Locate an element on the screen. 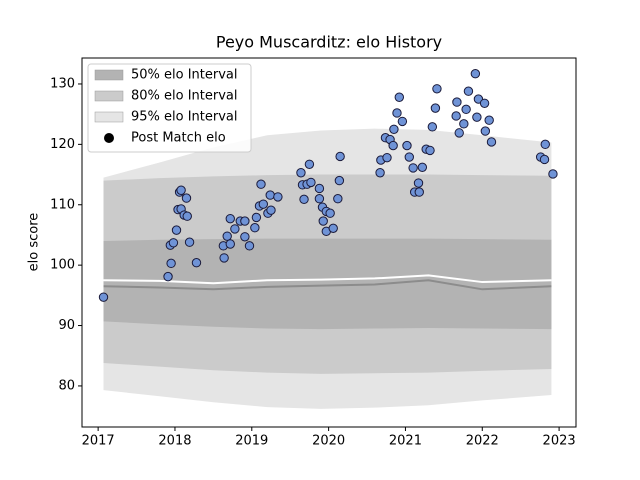 This screenshot has width=640, height=480. x-tick-label: 2021 is located at coordinates (405, 441).